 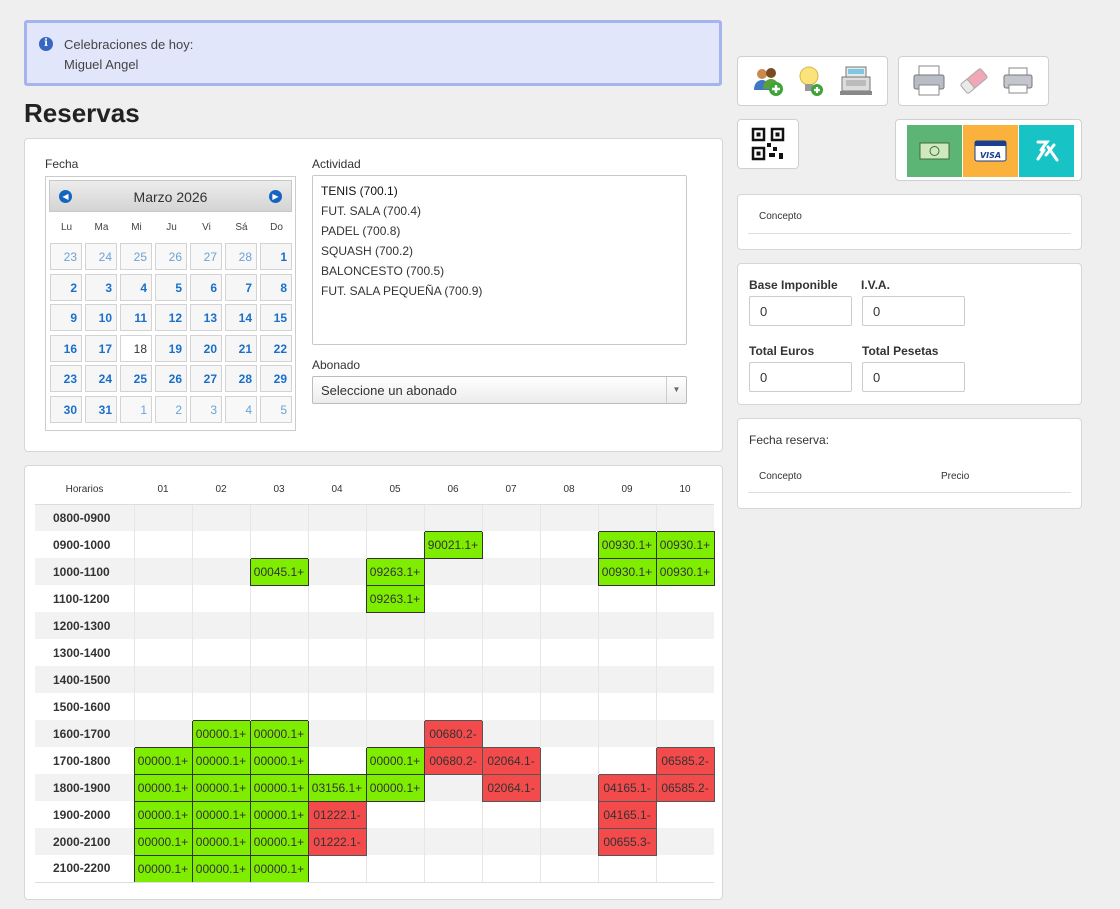 I want to click on calendar-day: 10, so click(x=101, y=317).